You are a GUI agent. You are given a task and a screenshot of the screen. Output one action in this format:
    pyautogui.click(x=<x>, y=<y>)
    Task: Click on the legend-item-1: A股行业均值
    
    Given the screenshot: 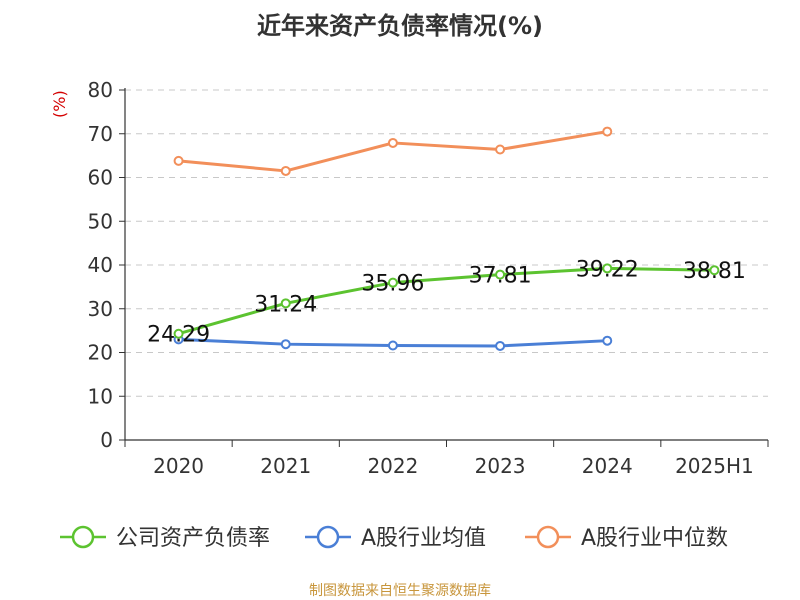 What is the action you would take?
    pyautogui.click(x=395, y=538)
    